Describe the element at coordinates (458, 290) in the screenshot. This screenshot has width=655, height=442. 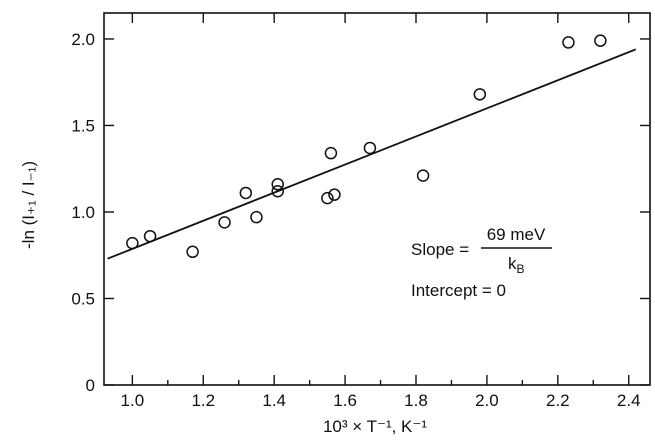
I see `intercept-label: Intercept = 0` at that location.